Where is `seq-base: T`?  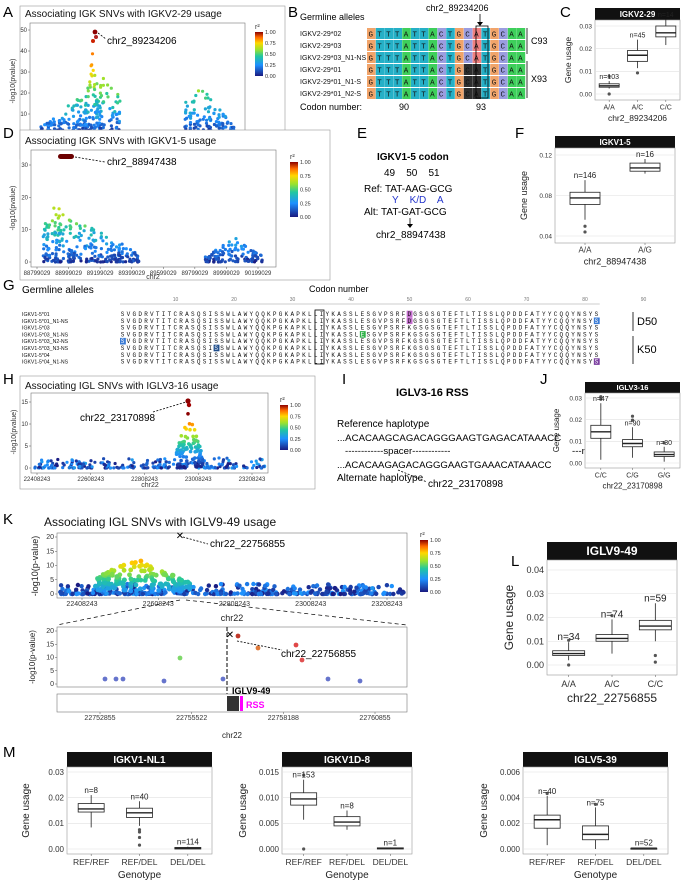
seq-base: T is located at coordinates (397, 36).